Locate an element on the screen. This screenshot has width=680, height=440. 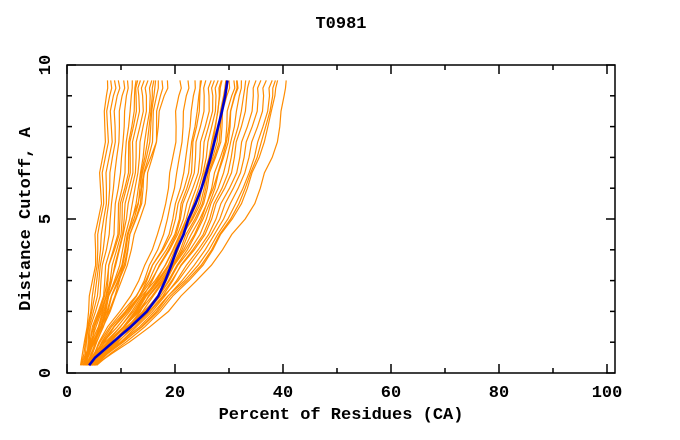
x-axis-tick-label: 20 is located at coordinates (175, 393).